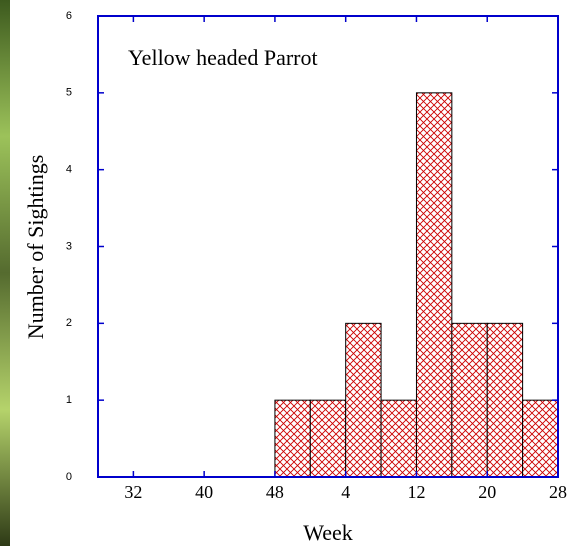 This screenshot has height=546, width=578. Describe the element at coordinates (204, 492) in the screenshot. I see `x-tick-label: 40` at that location.